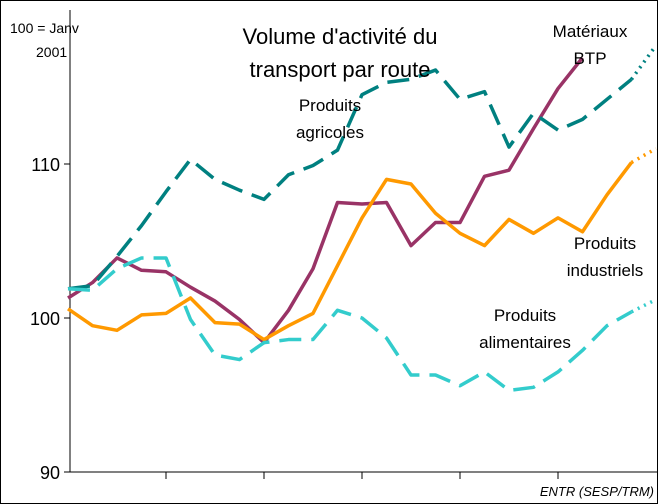 The height and width of the screenshot is (504, 658). What do you see at coordinates (44, 28) in the screenshot?
I see `base-note: 100 = Janv` at bounding box center [44, 28].